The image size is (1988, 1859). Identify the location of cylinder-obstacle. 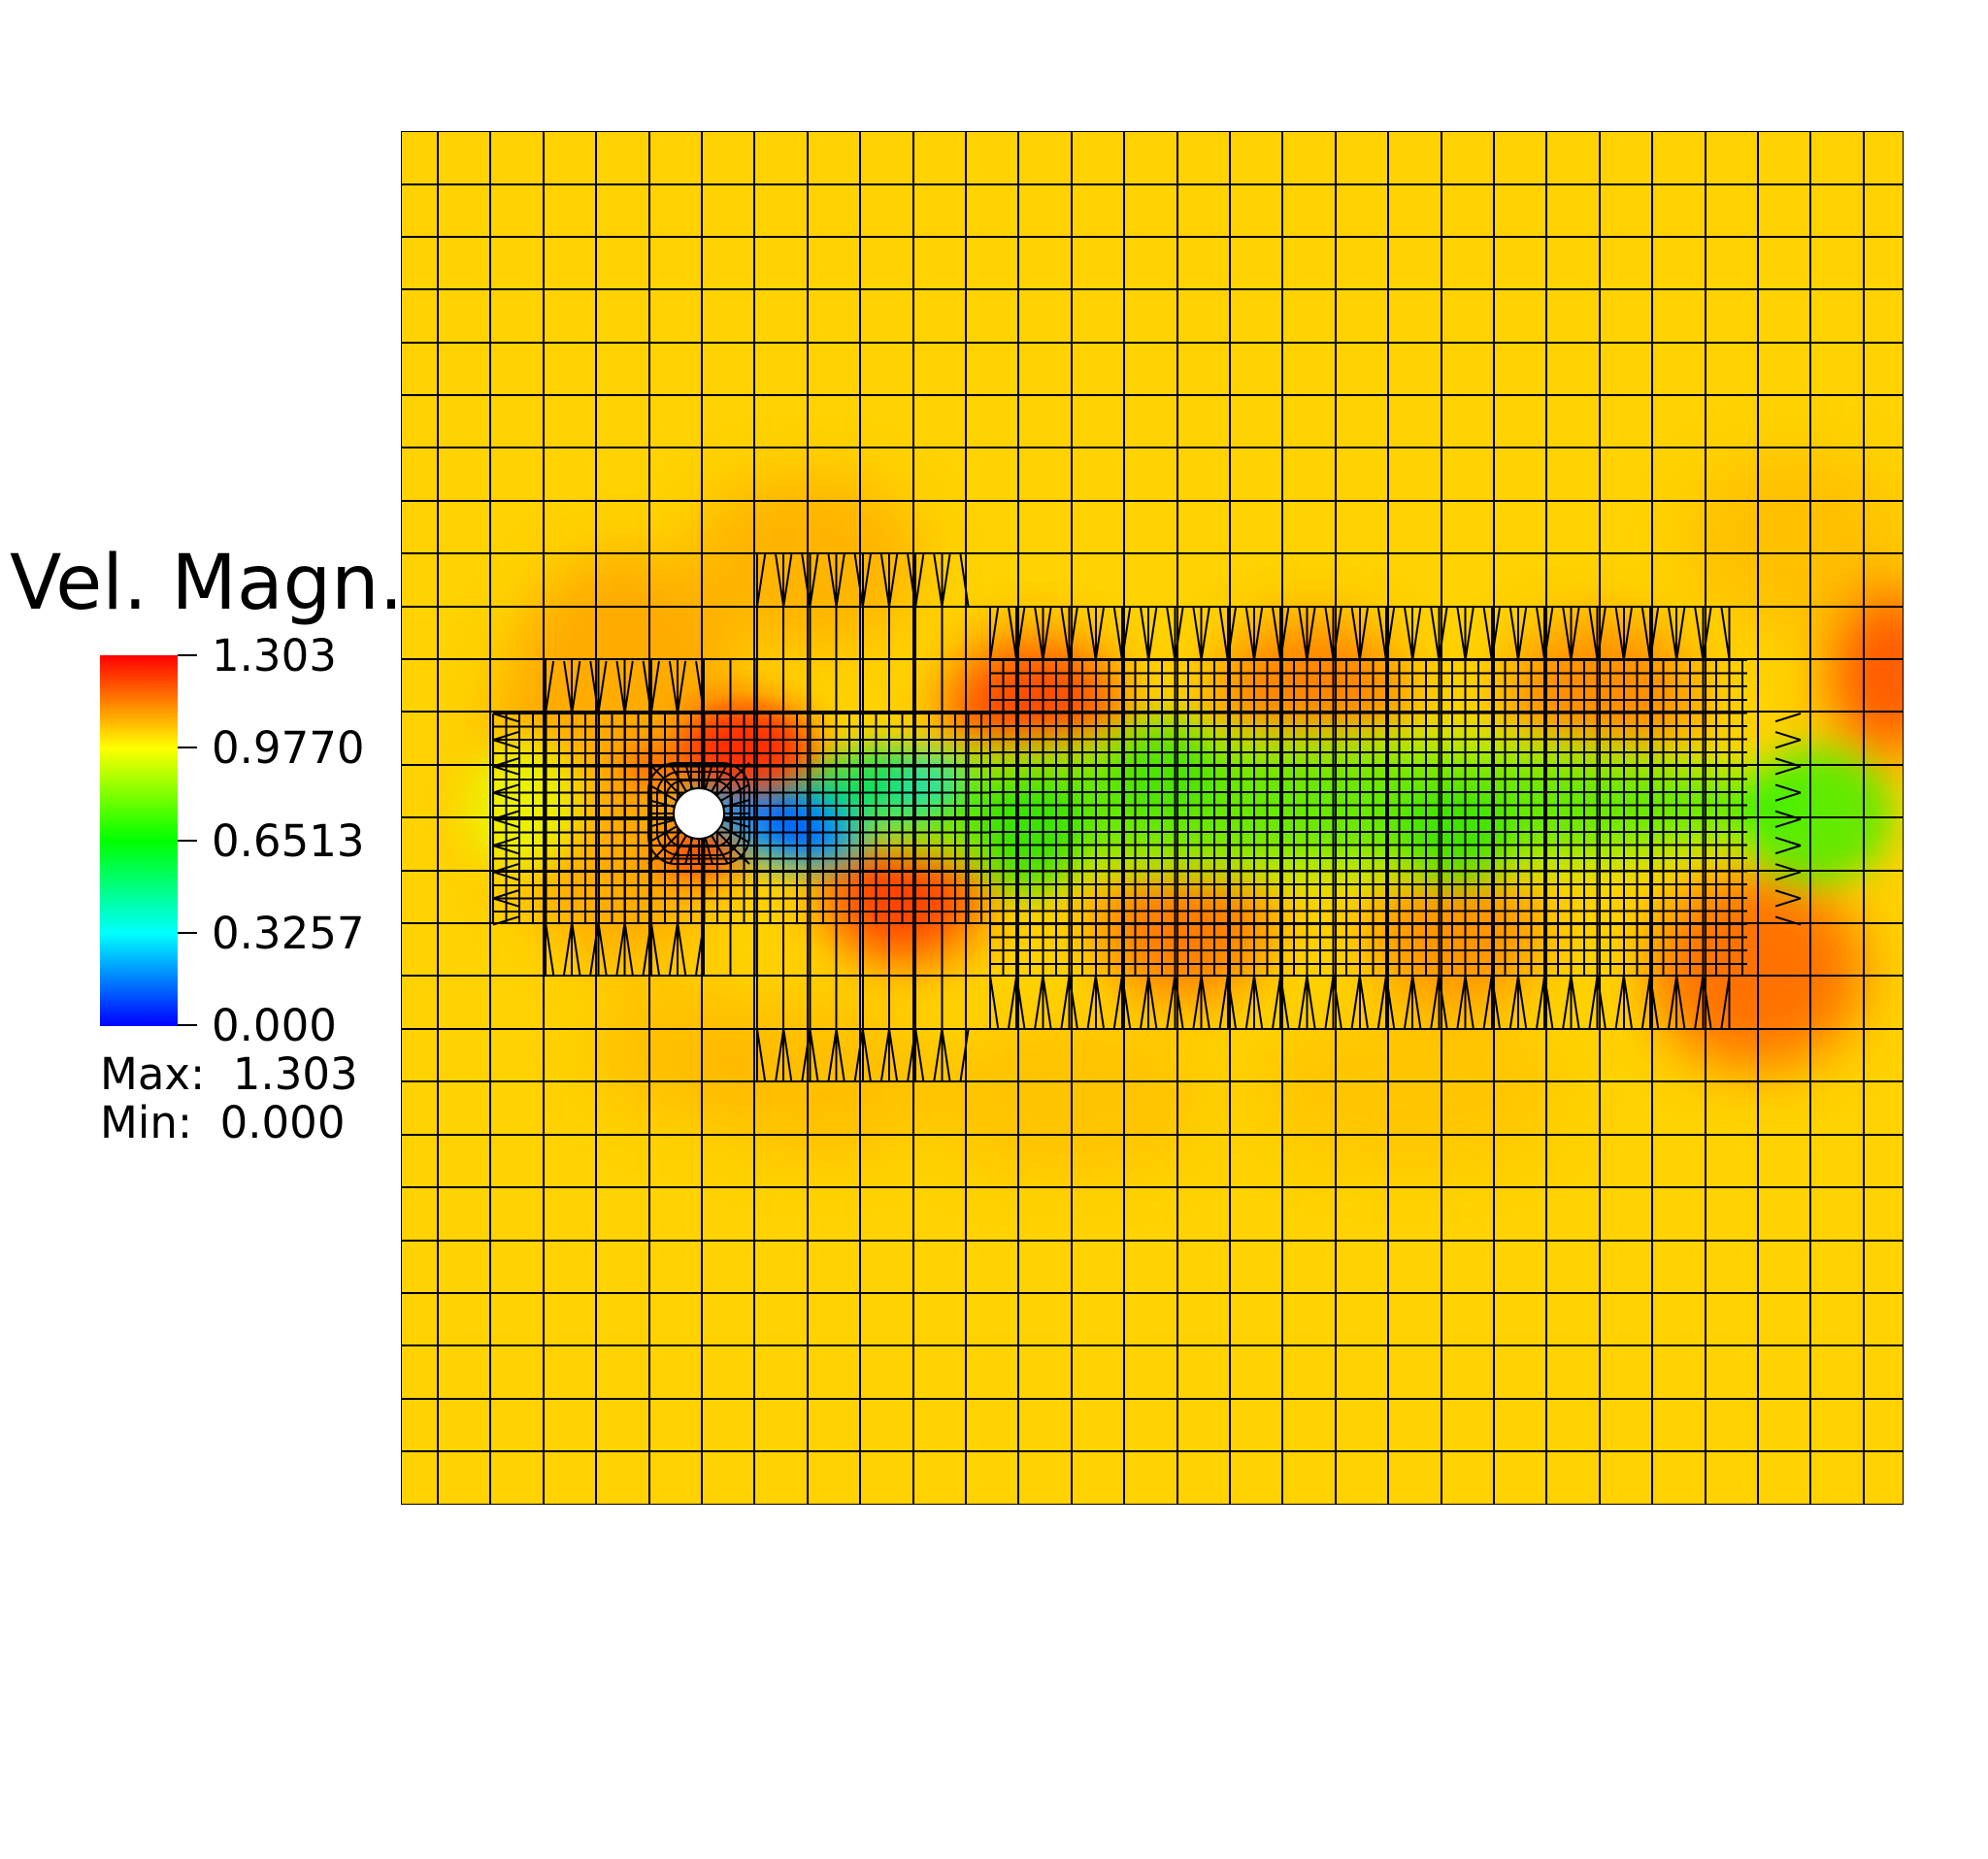
(699, 814).